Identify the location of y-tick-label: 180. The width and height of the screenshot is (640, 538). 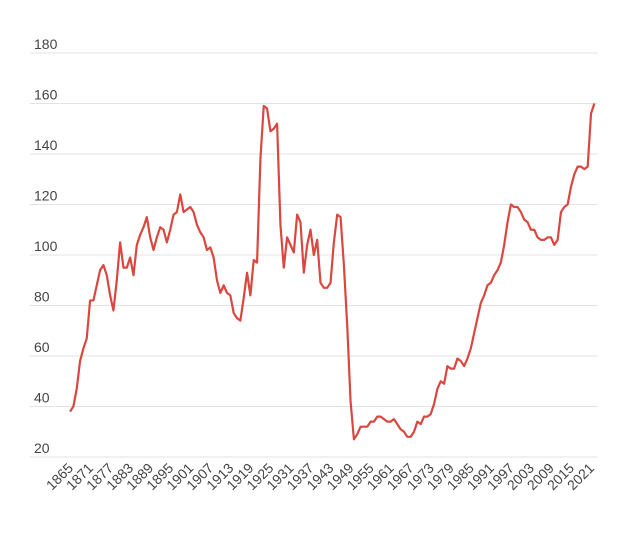
(46, 44).